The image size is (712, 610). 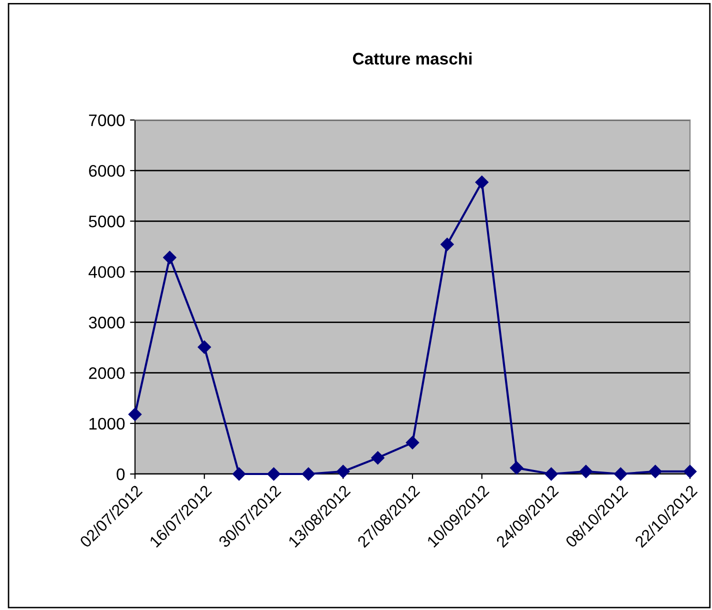 What do you see at coordinates (106, 322) in the screenshot?
I see `y-tick-label: 3000` at bounding box center [106, 322].